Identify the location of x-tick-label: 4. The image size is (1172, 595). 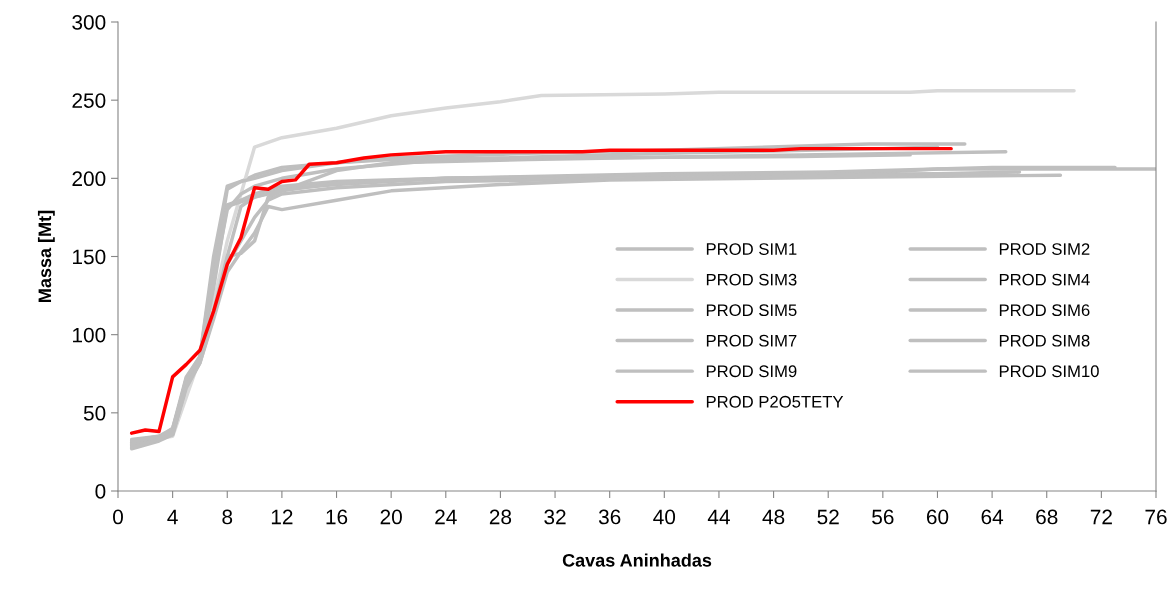
(172, 517).